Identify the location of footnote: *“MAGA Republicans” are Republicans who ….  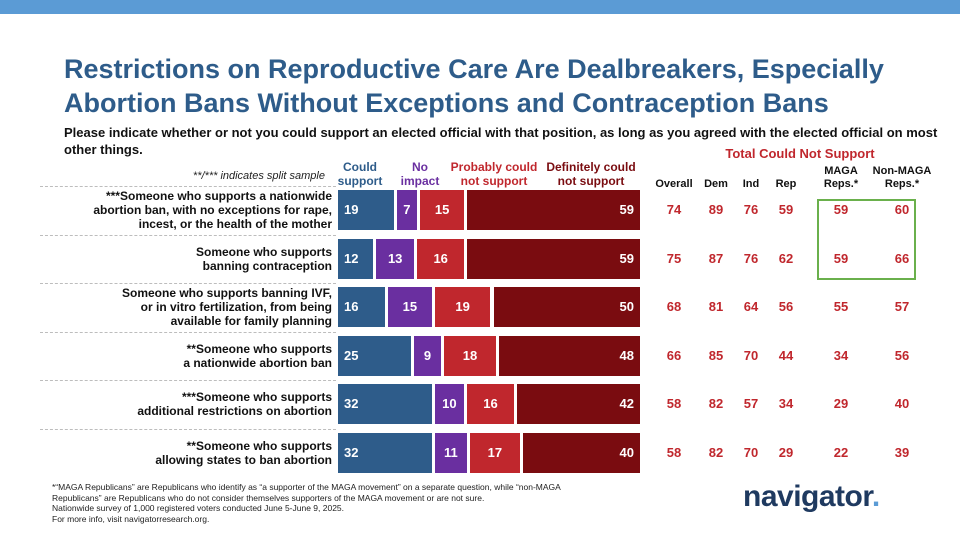
(372, 503).